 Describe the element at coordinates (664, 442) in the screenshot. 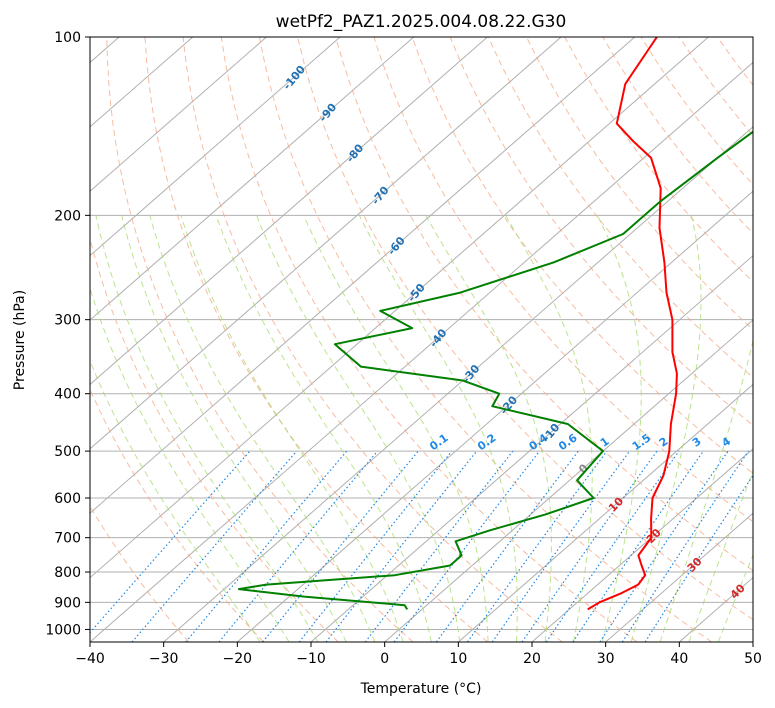

I see `mixing-ratio-label: 2` at that location.